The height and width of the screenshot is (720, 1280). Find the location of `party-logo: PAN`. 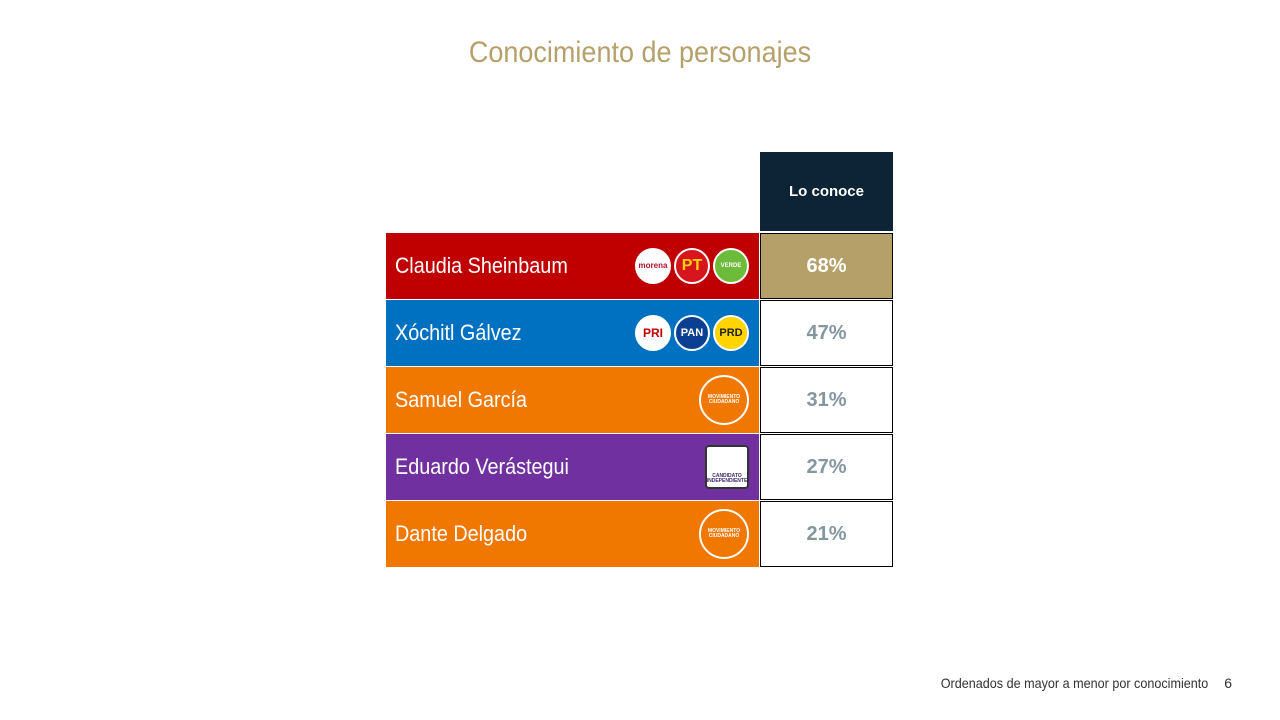

party-logo: PAN is located at coordinates (692, 333).